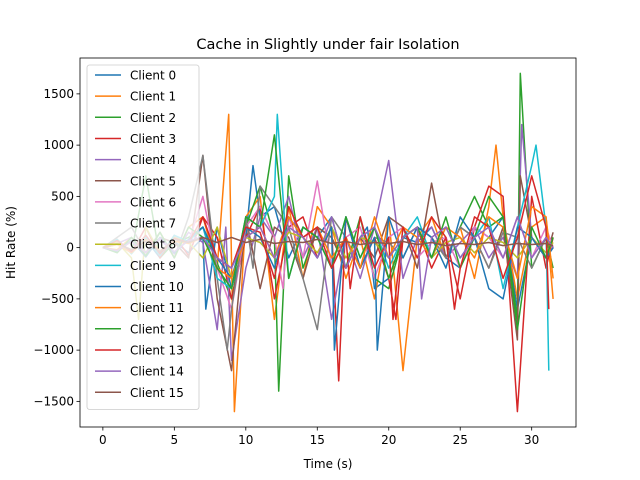  Describe the element at coordinates (157, 393) in the screenshot. I see `legend-entry: Client 15` at that location.